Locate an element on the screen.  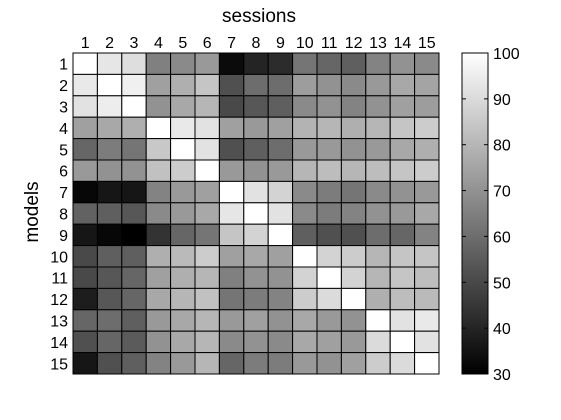
column-tick-label: 11 is located at coordinates (329, 43).